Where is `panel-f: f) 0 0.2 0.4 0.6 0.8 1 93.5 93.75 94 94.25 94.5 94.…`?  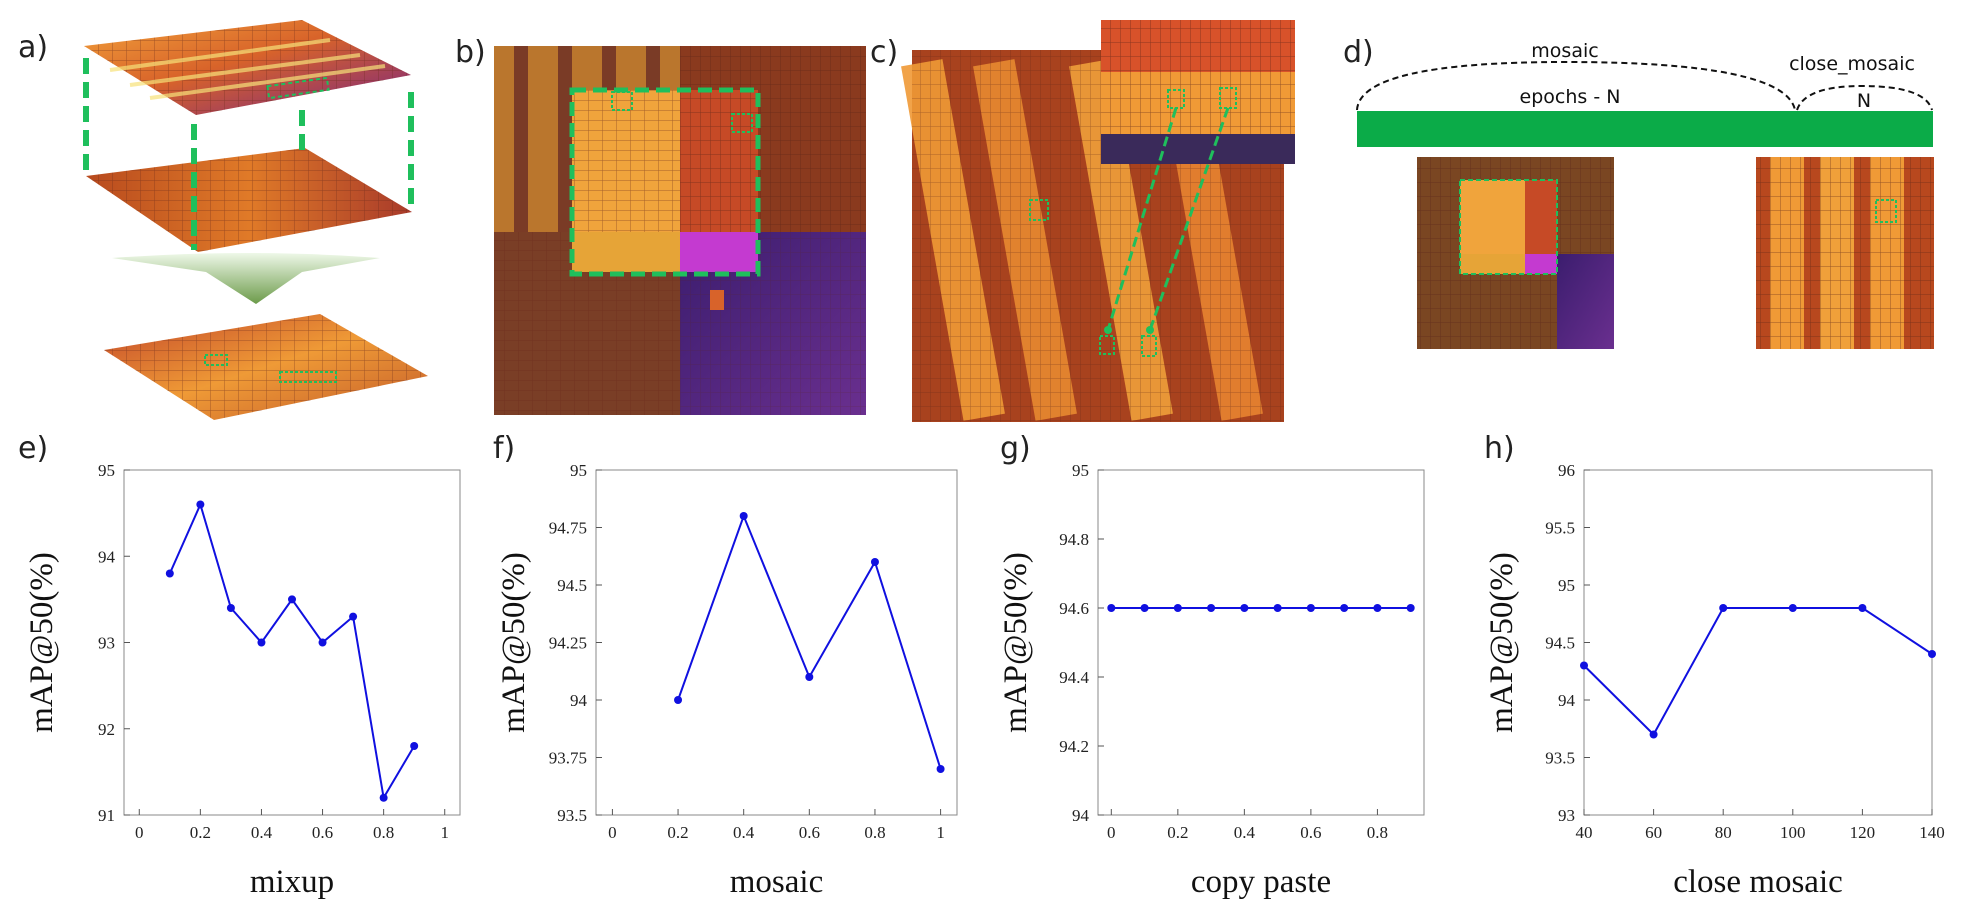
panel-f: f) 0 0.2 0.4 0.6 0.8 1 93.5 93.75 94 94.25 94.5 94.… is located at coordinates (725, 665).